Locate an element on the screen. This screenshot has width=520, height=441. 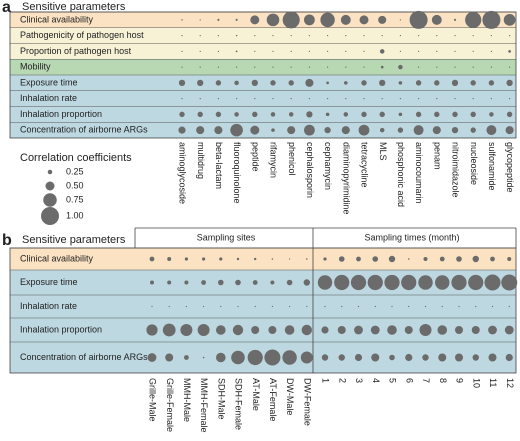
row-label: Clinical availability is located at coordinates (57, 258).